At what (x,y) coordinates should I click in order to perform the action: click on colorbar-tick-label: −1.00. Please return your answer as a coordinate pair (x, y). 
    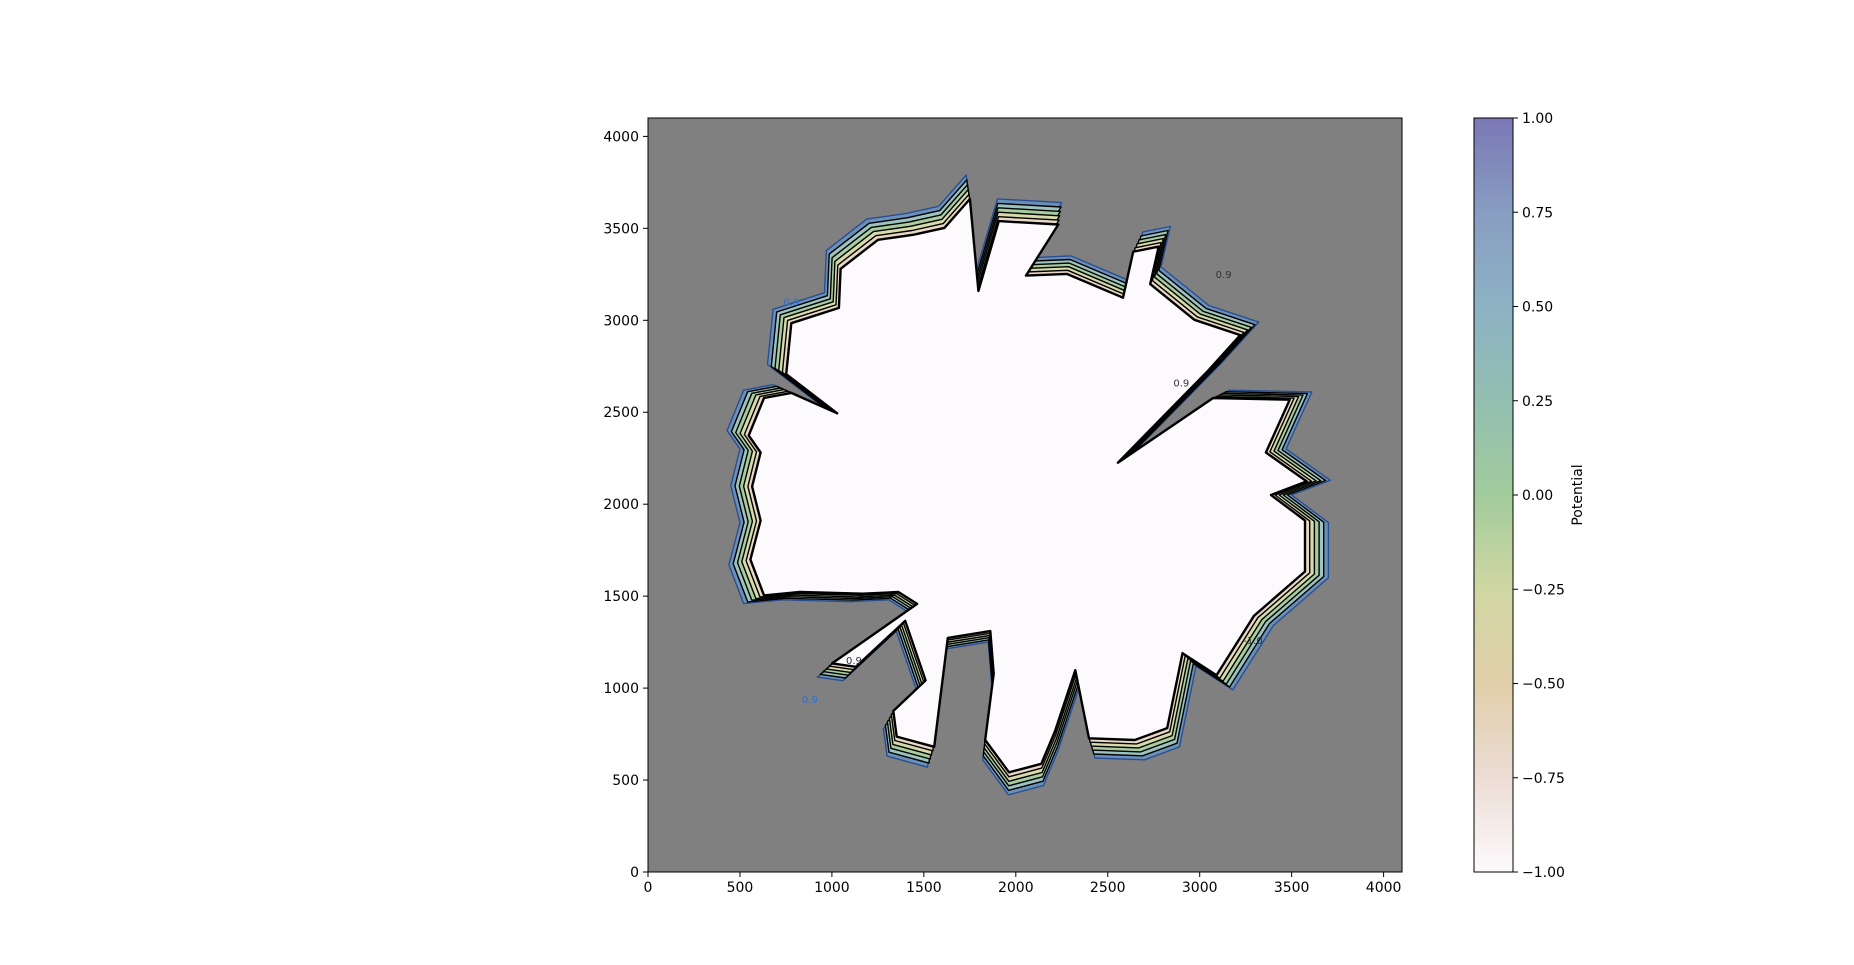
    Looking at the image, I should click on (1543, 873).